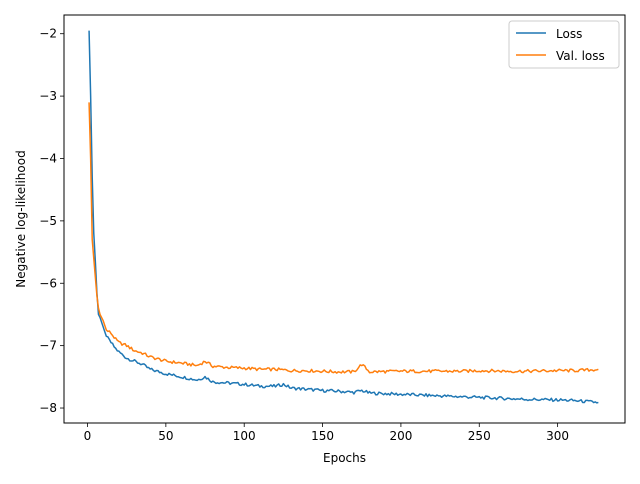 Image resolution: width=640 pixels, height=484 pixels. Describe the element at coordinates (580, 56) in the screenshot. I see `legend-label-val-loss: Val. loss` at that location.